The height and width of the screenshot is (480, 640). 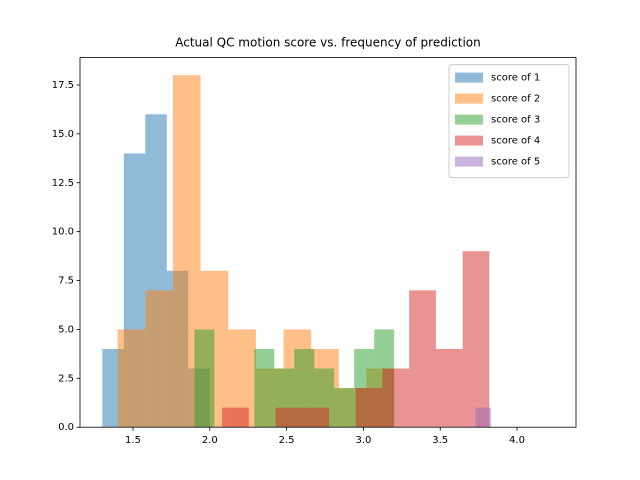 I want to click on x-tick-label: 1.5, so click(x=133, y=440).